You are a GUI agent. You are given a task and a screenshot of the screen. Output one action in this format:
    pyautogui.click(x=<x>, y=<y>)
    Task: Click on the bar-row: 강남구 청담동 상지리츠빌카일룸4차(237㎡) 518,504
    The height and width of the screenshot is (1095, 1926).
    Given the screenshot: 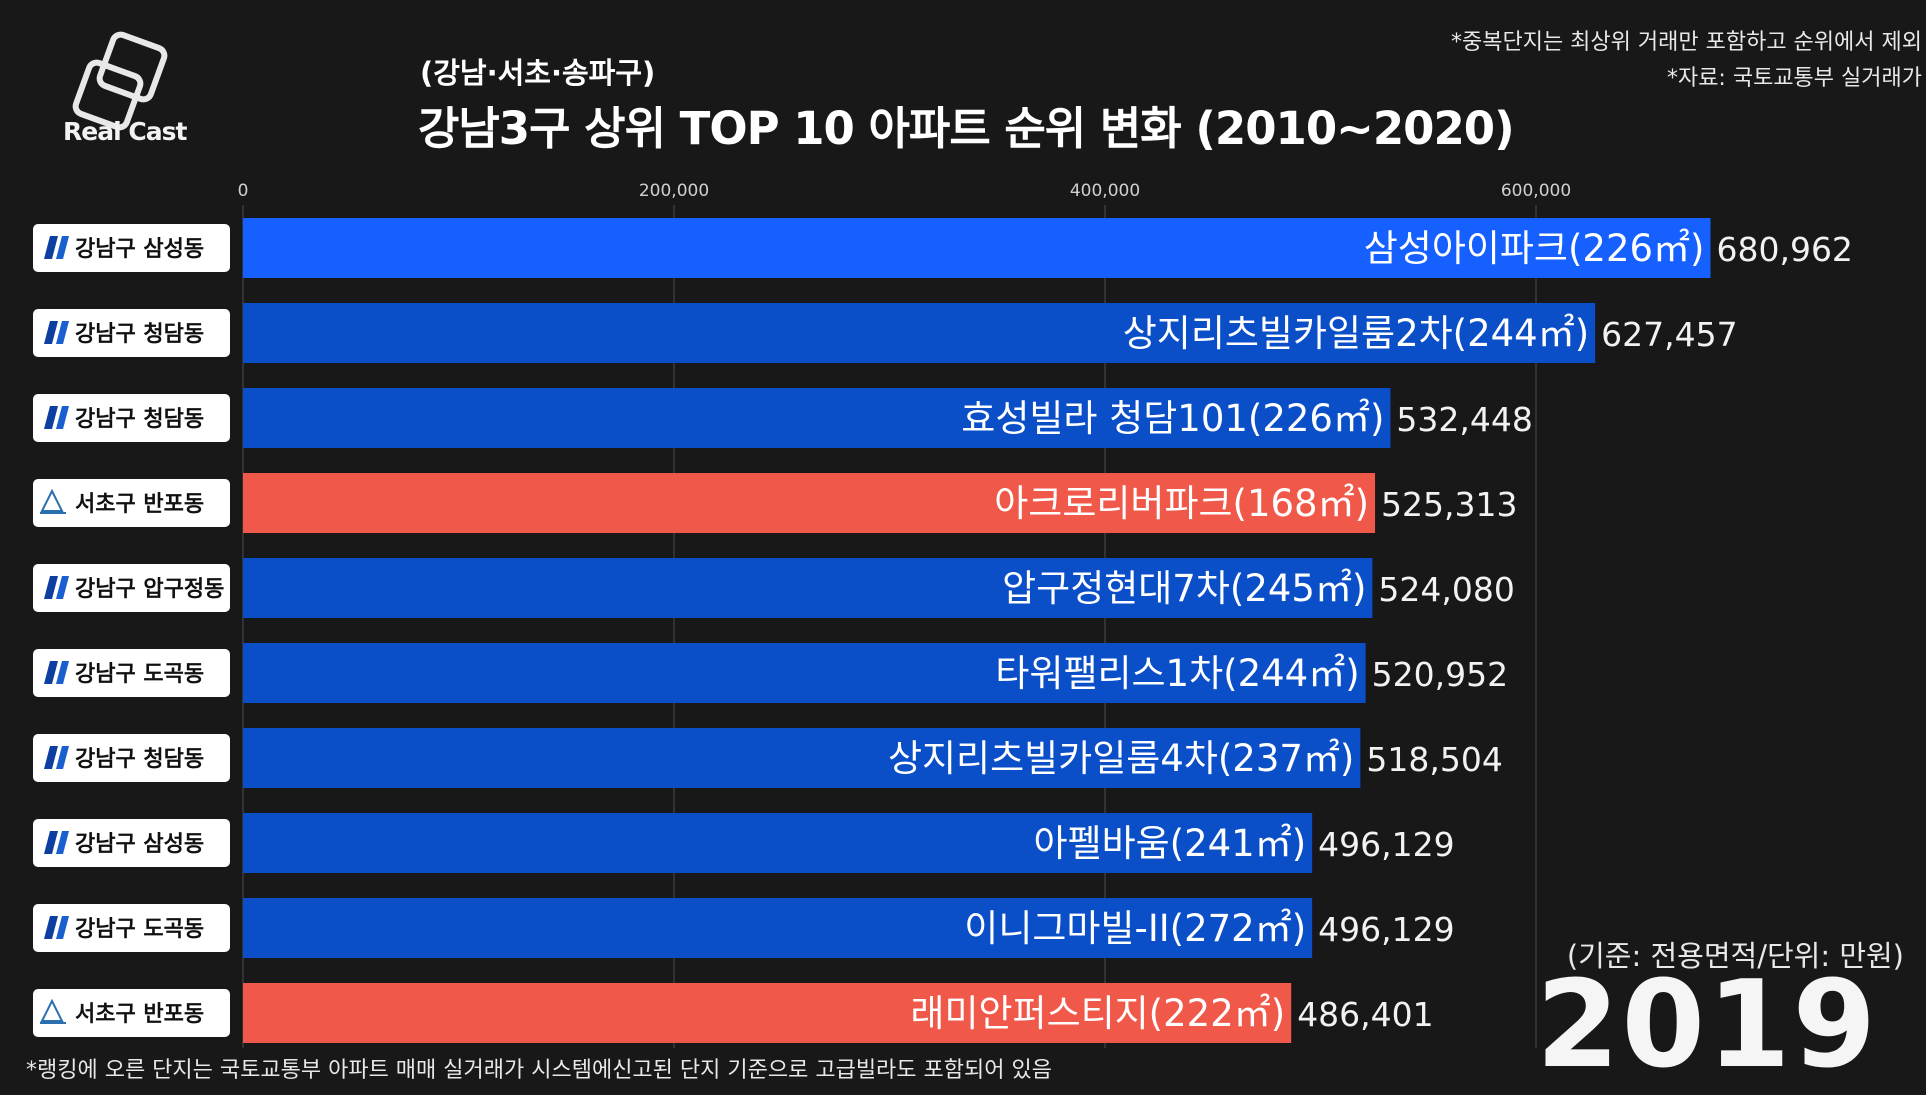 What is the action you would take?
    pyautogui.click(x=768, y=758)
    